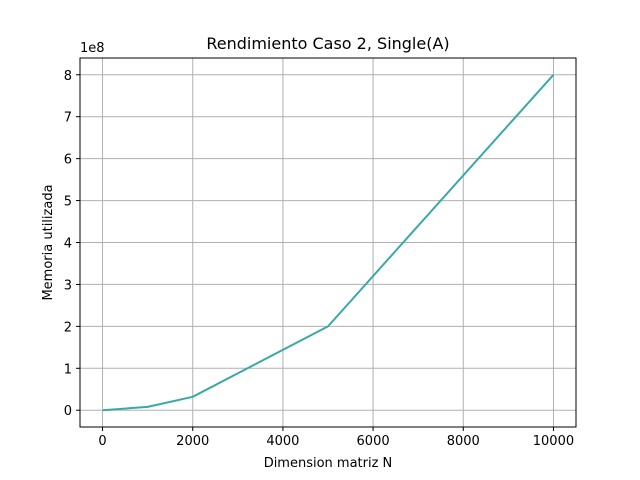  Describe the element at coordinates (68, 285) in the screenshot. I see `y-tick-label: 3` at that location.